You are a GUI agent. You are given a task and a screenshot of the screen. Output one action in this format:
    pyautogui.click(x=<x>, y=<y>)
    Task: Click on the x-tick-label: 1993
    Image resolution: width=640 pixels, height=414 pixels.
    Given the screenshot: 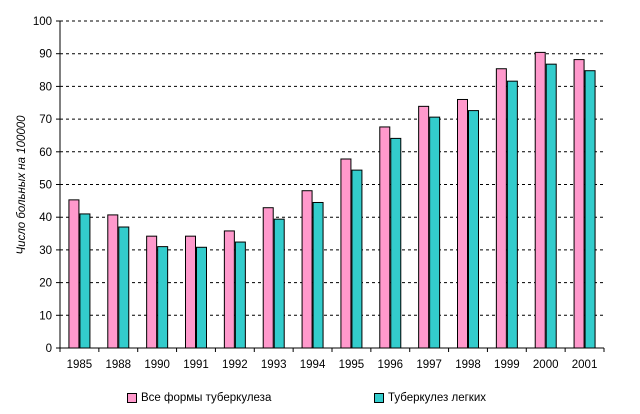 What is the action you would take?
    pyautogui.click(x=274, y=365)
    